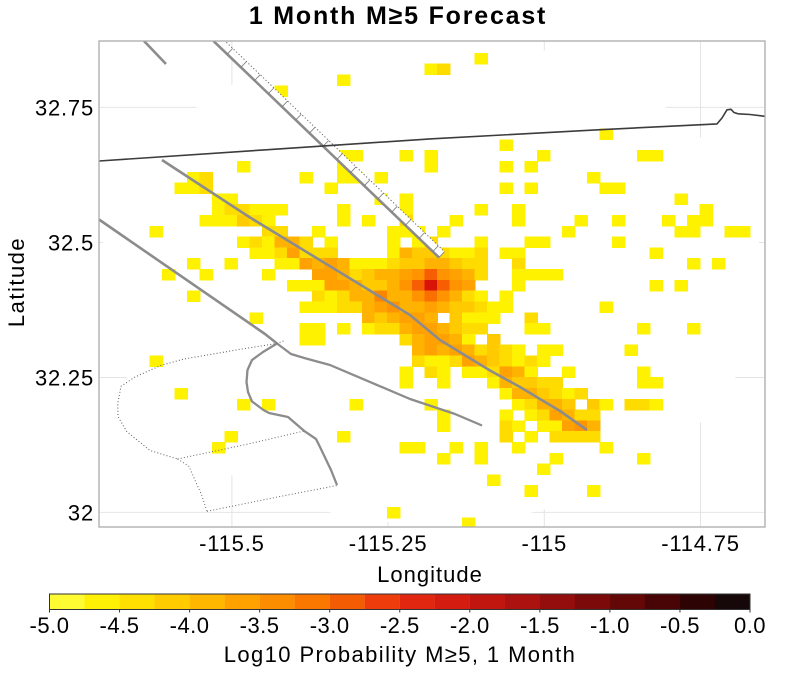 The height and width of the screenshot is (680, 800). What do you see at coordinates (50, 625) in the screenshot?
I see `svg-text: -5.0` at bounding box center [50, 625].